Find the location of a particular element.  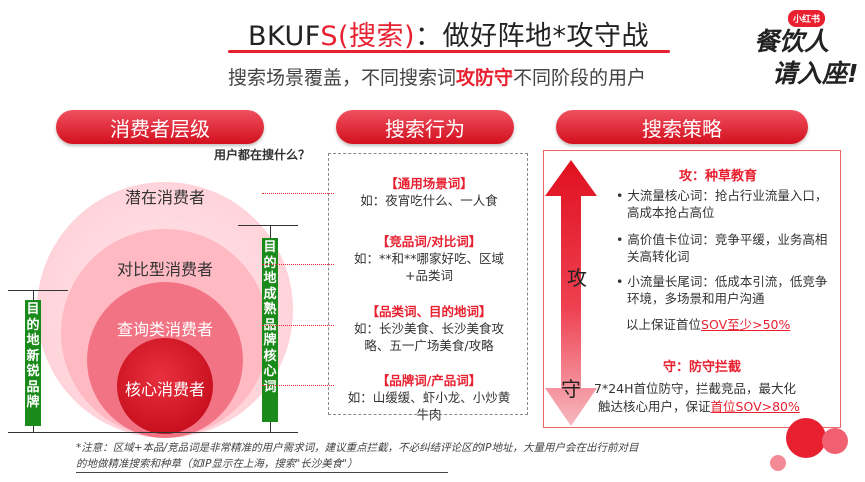

title-prefix: BKUF is located at coordinates (284, 36).